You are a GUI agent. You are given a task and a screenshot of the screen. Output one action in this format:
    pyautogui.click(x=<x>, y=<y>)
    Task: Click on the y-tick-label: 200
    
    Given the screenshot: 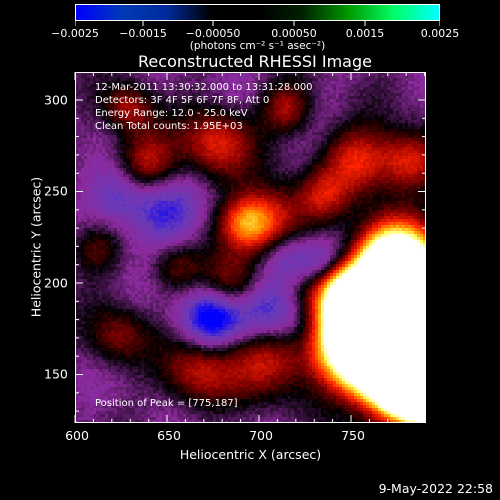 What is the action you would take?
    pyautogui.click(x=56, y=283)
    